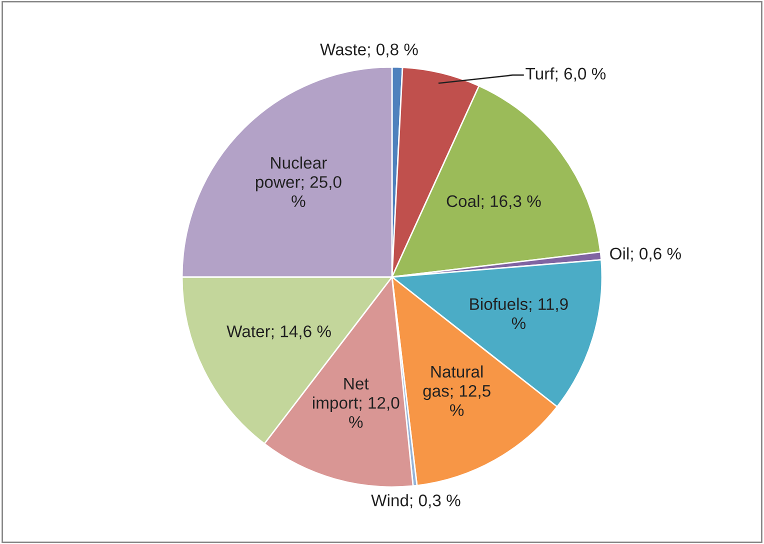 Image resolution: width=764 pixels, height=544 pixels. Describe the element at coordinates (645, 254) in the screenshot. I see `slice-label: Oil; 0,6 %` at that location.